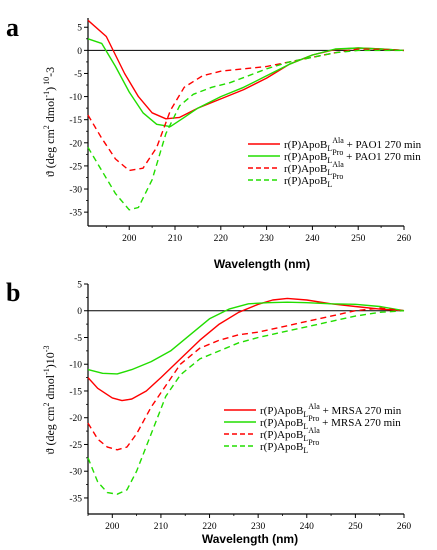 The image size is (437, 550). Describe the element at coordinates (331, 410) in the screenshot. I see `legend-label: r(P)ApoBLAla + MRSA 270 min` at that location.